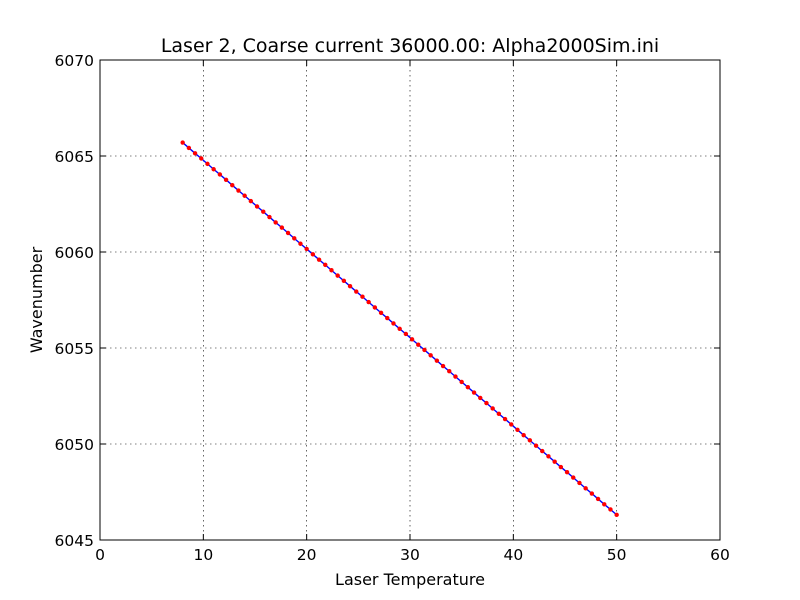 This screenshot has width=800, height=600. I want to click on x-tick-label: 40, so click(513, 555).